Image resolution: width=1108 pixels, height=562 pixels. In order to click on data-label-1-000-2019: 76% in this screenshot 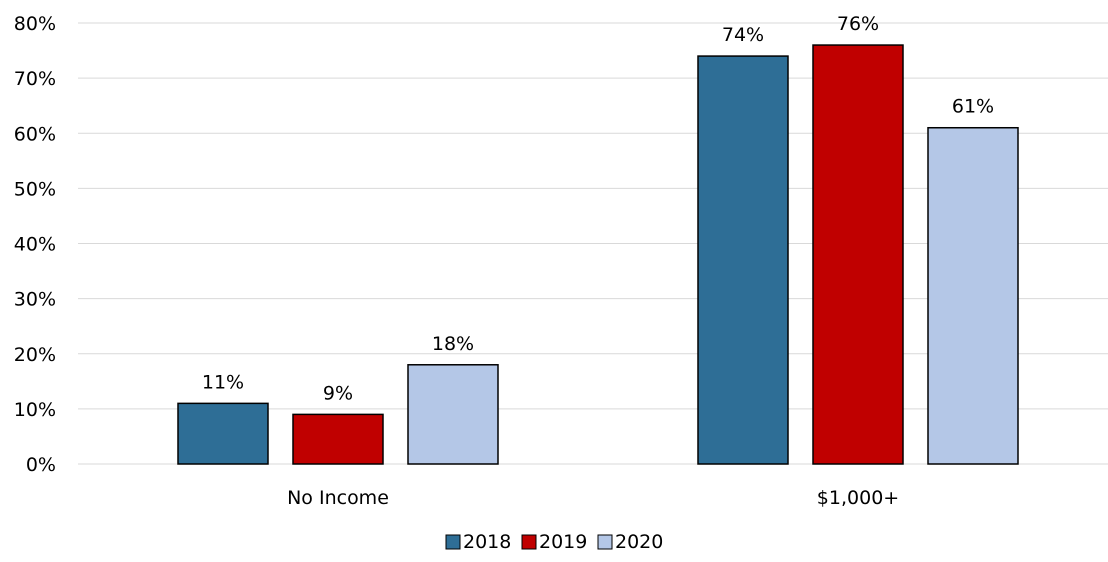, I will do `click(858, 24)`.